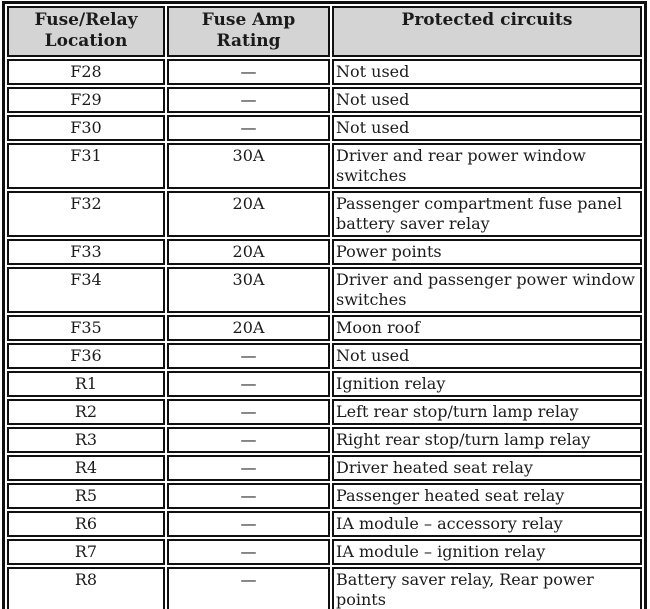 This screenshot has height=609, width=650. Describe the element at coordinates (487, 588) in the screenshot. I see `protected-circuits-cell: Battery saver relay, Rear power points` at that location.